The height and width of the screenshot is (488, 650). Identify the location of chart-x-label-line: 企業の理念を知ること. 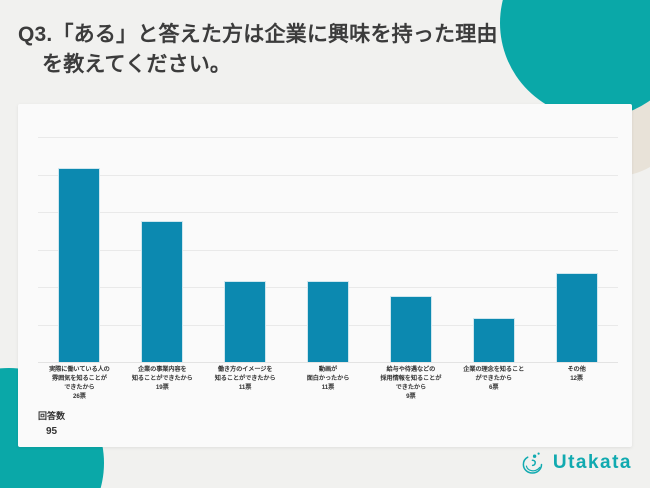
(494, 369).